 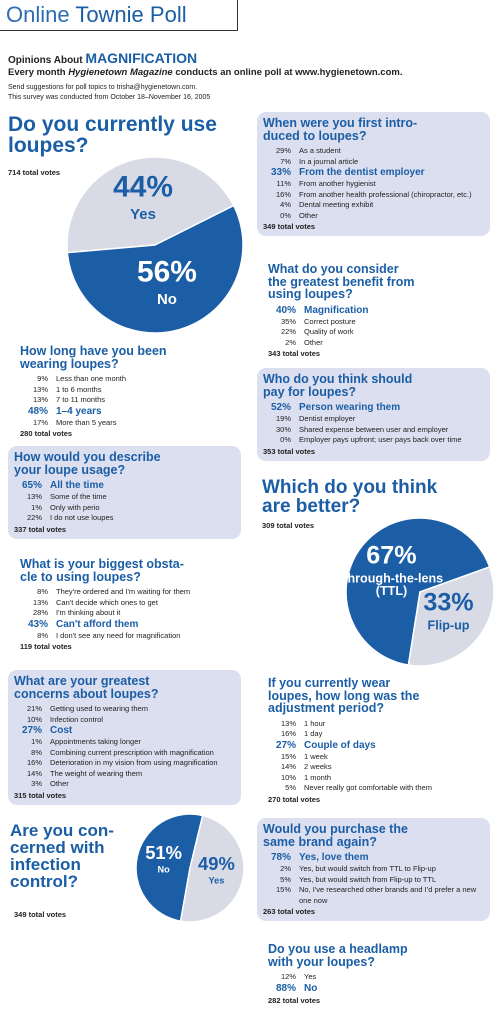 What do you see at coordinates (34, 708) in the screenshot?
I see `percent: 21%` at bounding box center [34, 708].